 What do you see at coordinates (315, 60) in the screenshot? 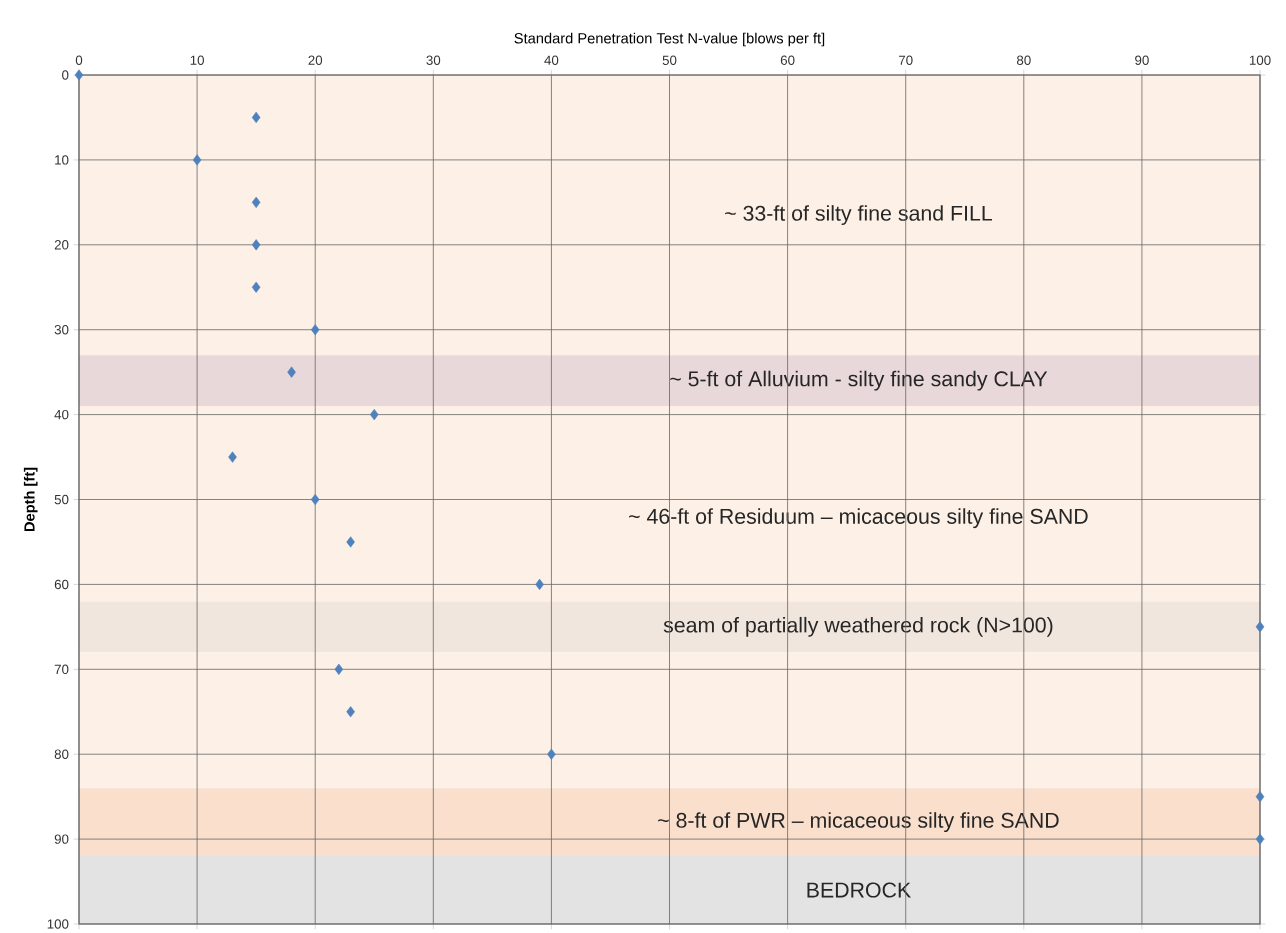
I see `x-tick-label: 20` at bounding box center [315, 60].